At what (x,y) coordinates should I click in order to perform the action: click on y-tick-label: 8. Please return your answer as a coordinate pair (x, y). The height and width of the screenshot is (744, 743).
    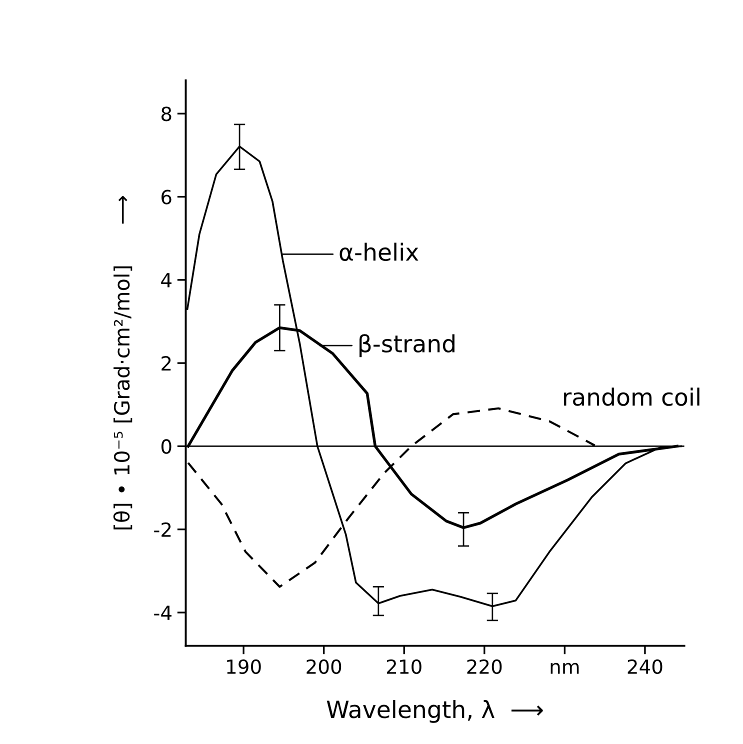
    Looking at the image, I should click on (167, 114).